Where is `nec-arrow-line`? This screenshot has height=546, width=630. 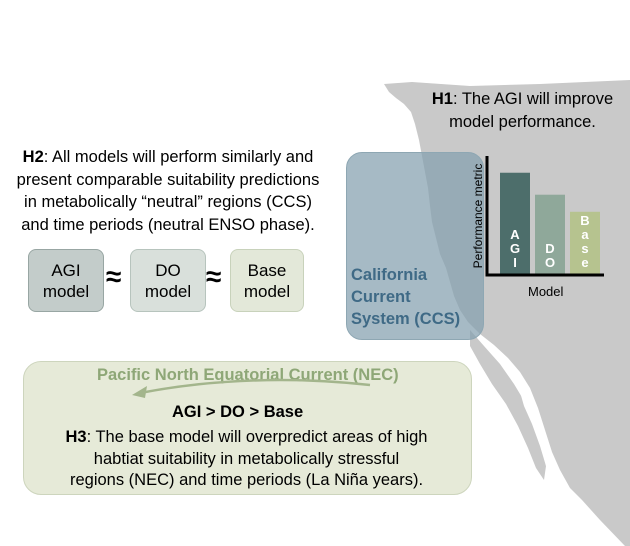
nec-arrow-line is located at coordinates (255, 386).